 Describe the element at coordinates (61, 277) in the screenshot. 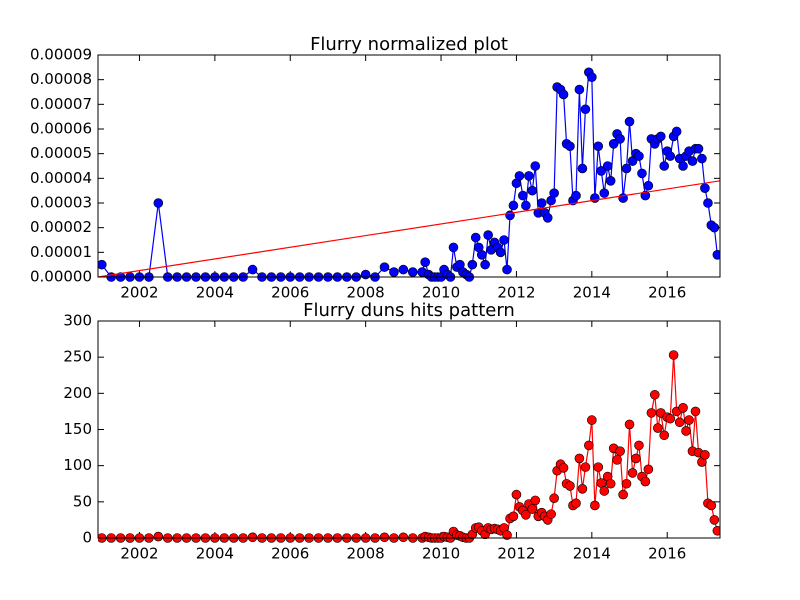

I see `y-tick-label: 0.00000` at that location.